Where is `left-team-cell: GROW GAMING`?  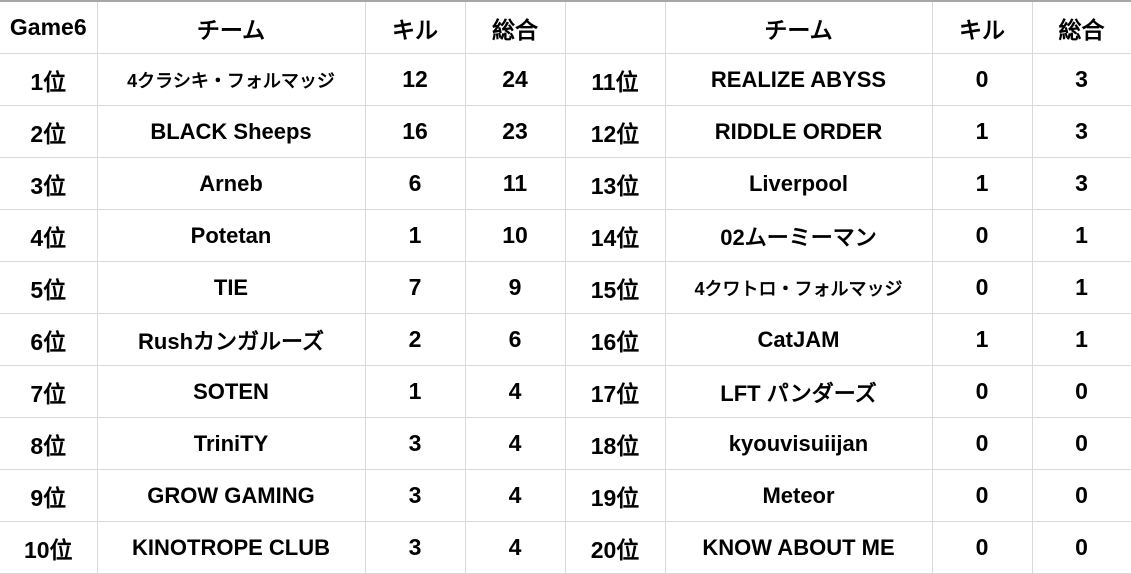 left-team-cell: GROW GAMING is located at coordinates (231, 495).